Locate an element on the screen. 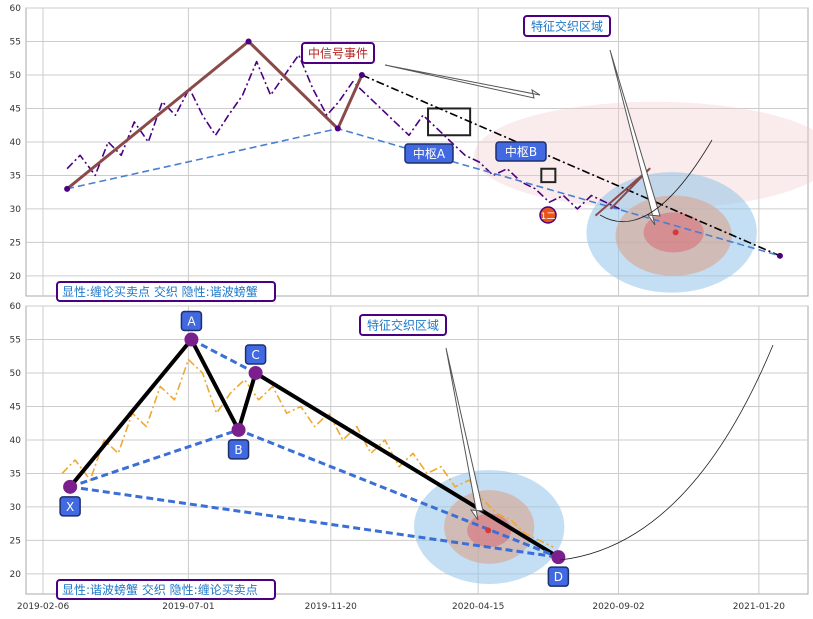  arc-top is located at coordinates (656, 181).